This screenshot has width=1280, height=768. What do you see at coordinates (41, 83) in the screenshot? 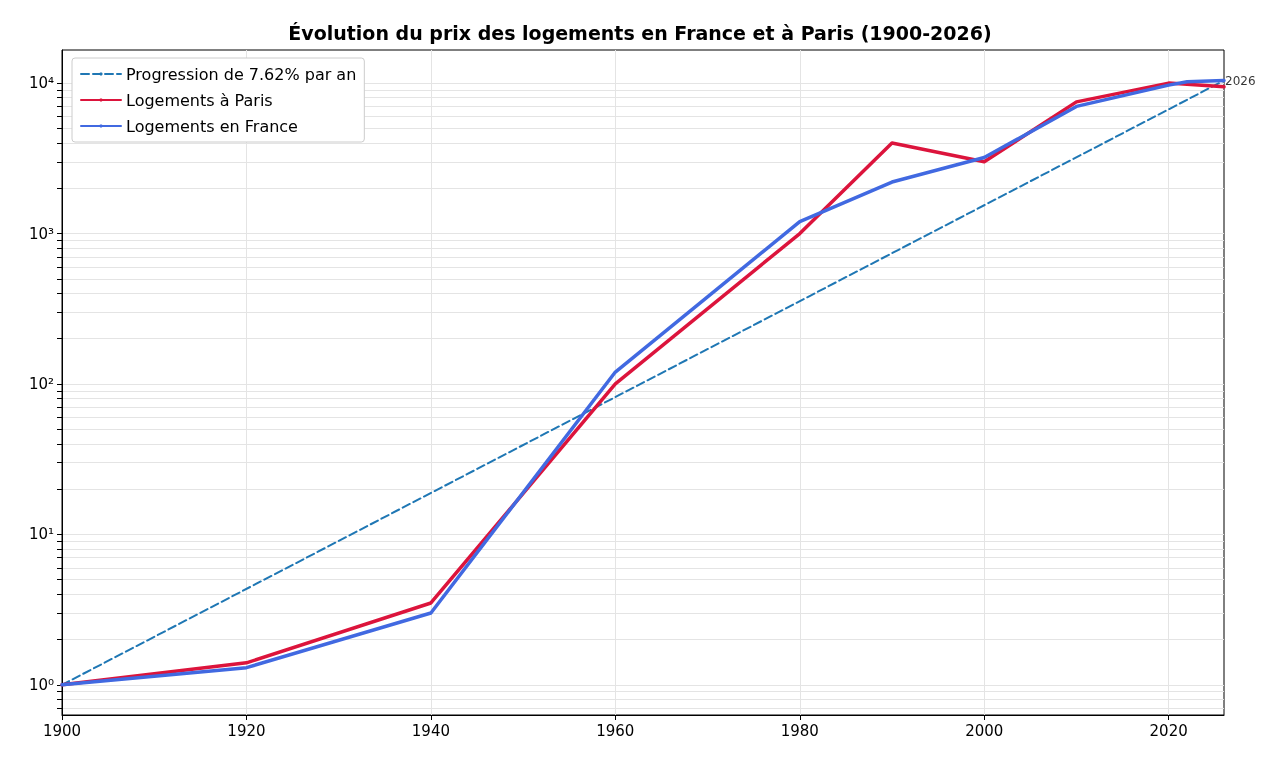
I see `y-tick-label: 10⁴` at bounding box center [41, 83].